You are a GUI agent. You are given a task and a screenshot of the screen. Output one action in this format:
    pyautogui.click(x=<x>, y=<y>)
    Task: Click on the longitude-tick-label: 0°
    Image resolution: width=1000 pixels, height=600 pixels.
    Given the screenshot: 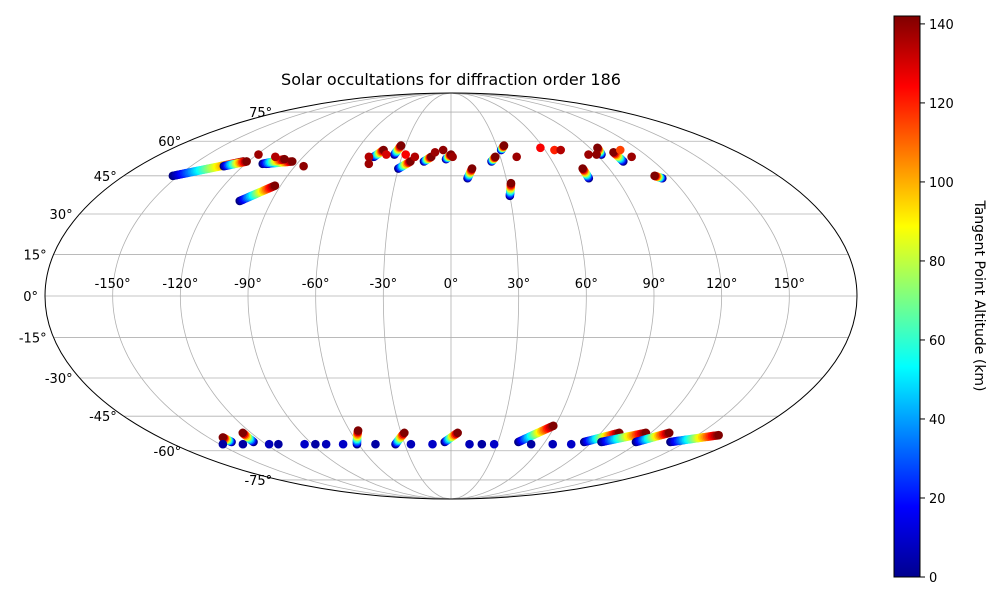 What is the action you would take?
    pyautogui.click(x=451, y=284)
    